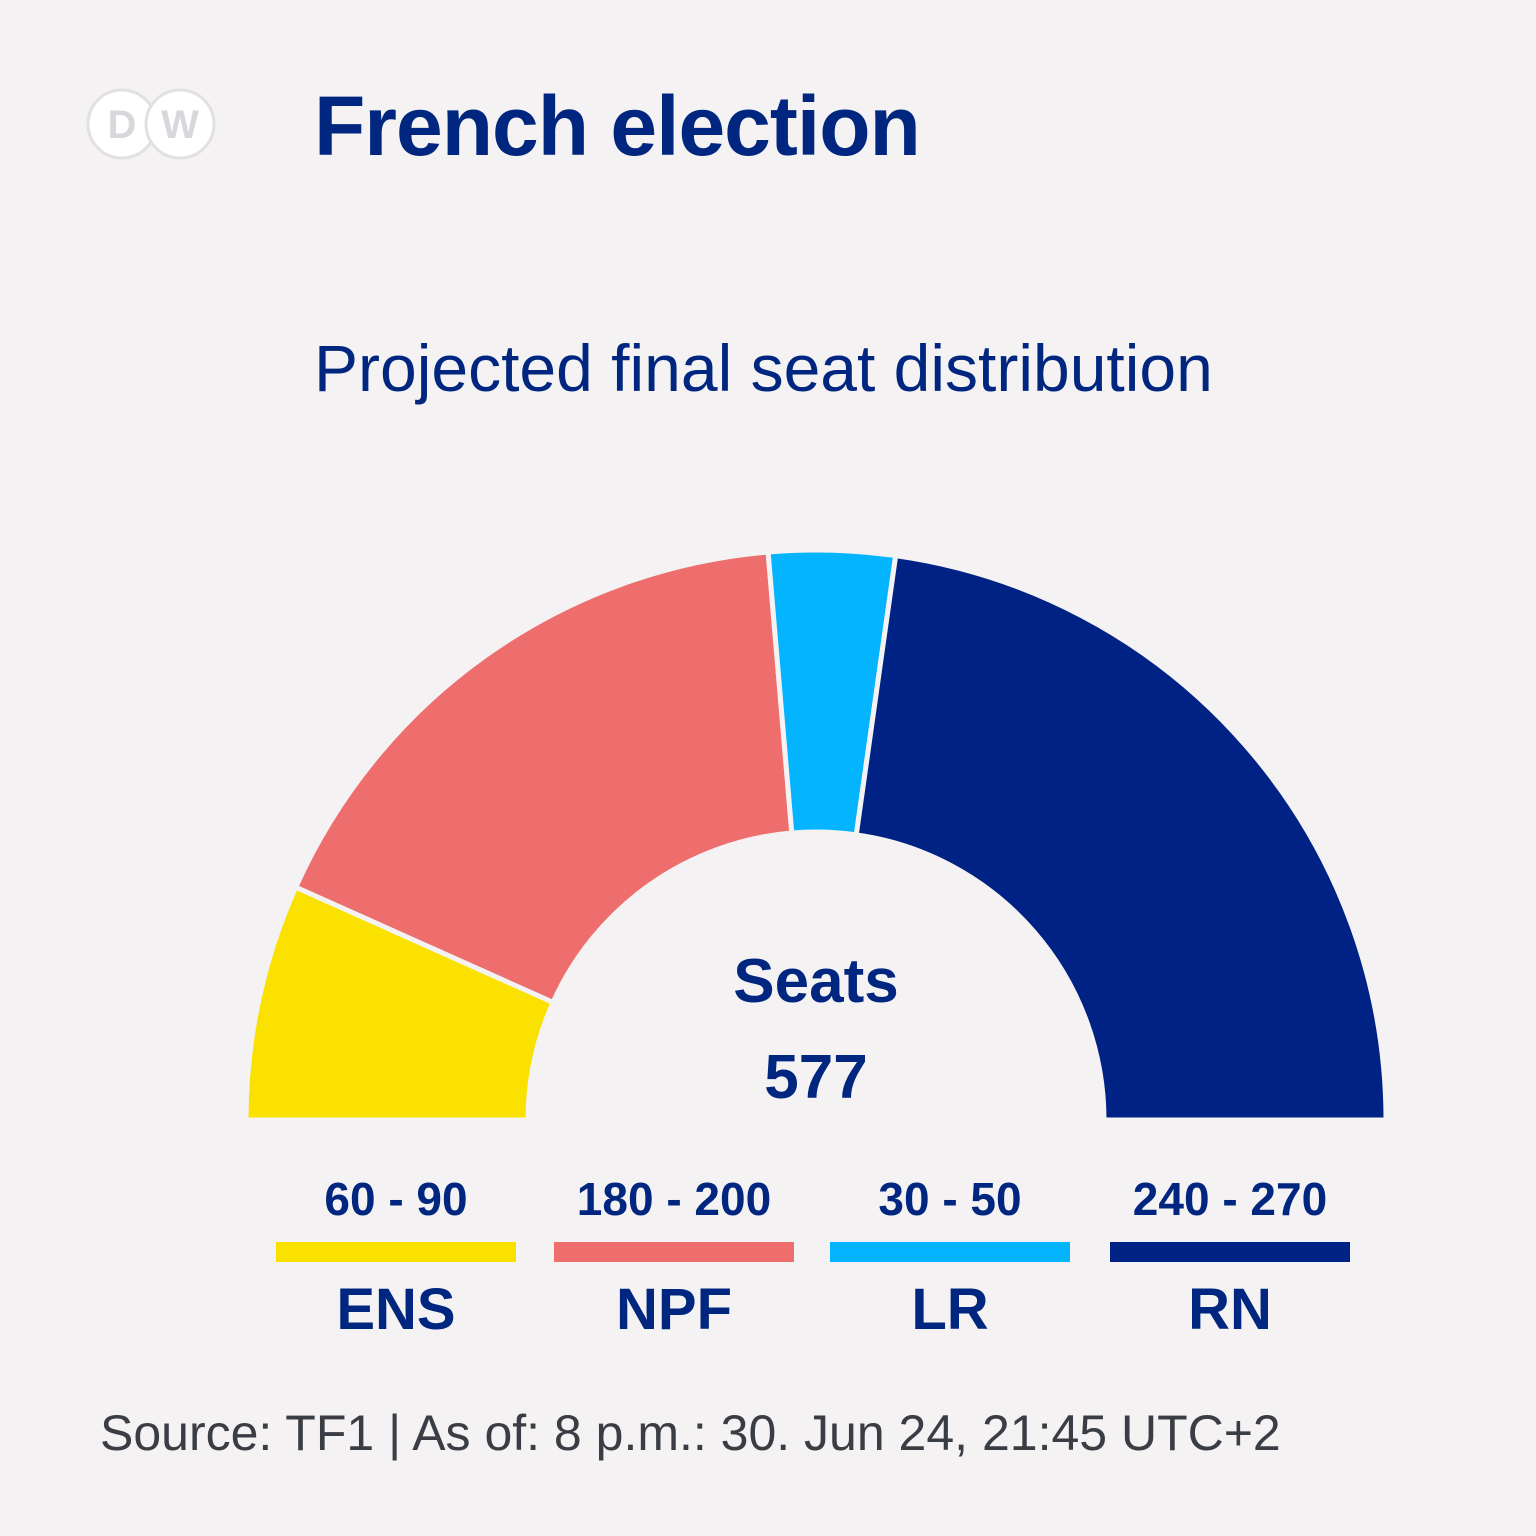 This screenshot has height=1536, width=1536. What do you see at coordinates (396, 1199) in the screenshot?
I see `legend-range-ens: 60 - 90` at bounding box center [396, 1199].